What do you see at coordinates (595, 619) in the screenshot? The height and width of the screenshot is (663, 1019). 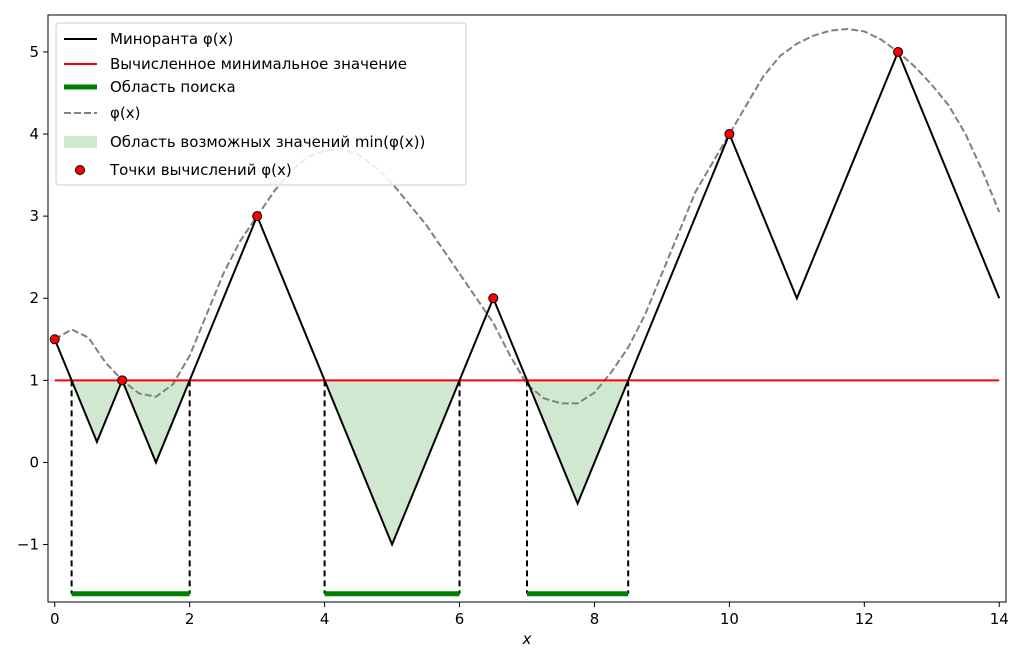 I see `x-tick-label-4: 8` at bounding box center [595, 619].